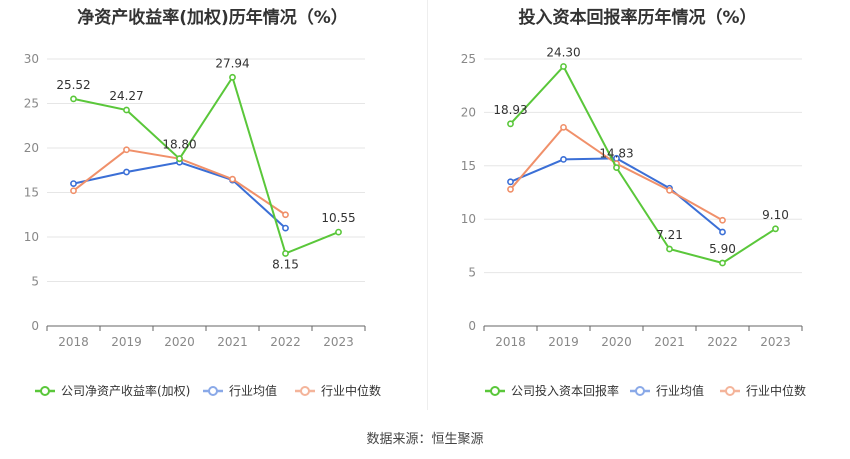 Image resolution: width=850 pixels, height=459 pixels. What do you see at coordinates (510, 110) in the screenshot?
I see `data-label: 18.93` at bounding box center [510, 110].